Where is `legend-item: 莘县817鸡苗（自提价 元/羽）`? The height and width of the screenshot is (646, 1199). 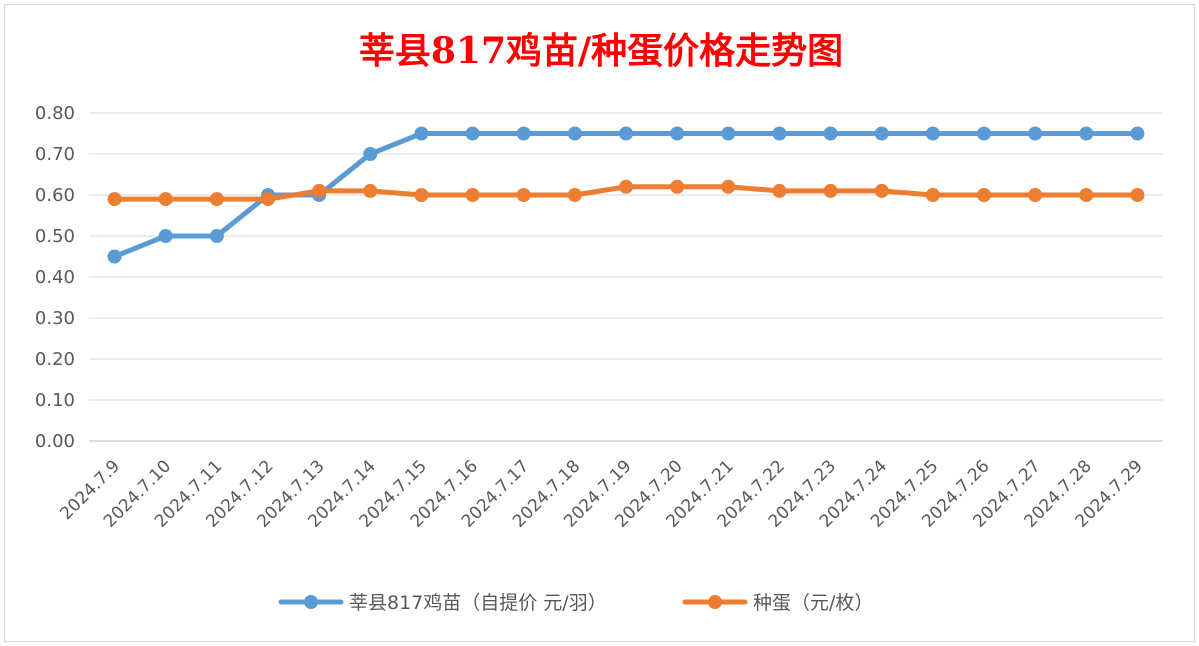 legend-item: 莘县817鸡苗（自提价 元/羽） is located at coordinates (442, 603).